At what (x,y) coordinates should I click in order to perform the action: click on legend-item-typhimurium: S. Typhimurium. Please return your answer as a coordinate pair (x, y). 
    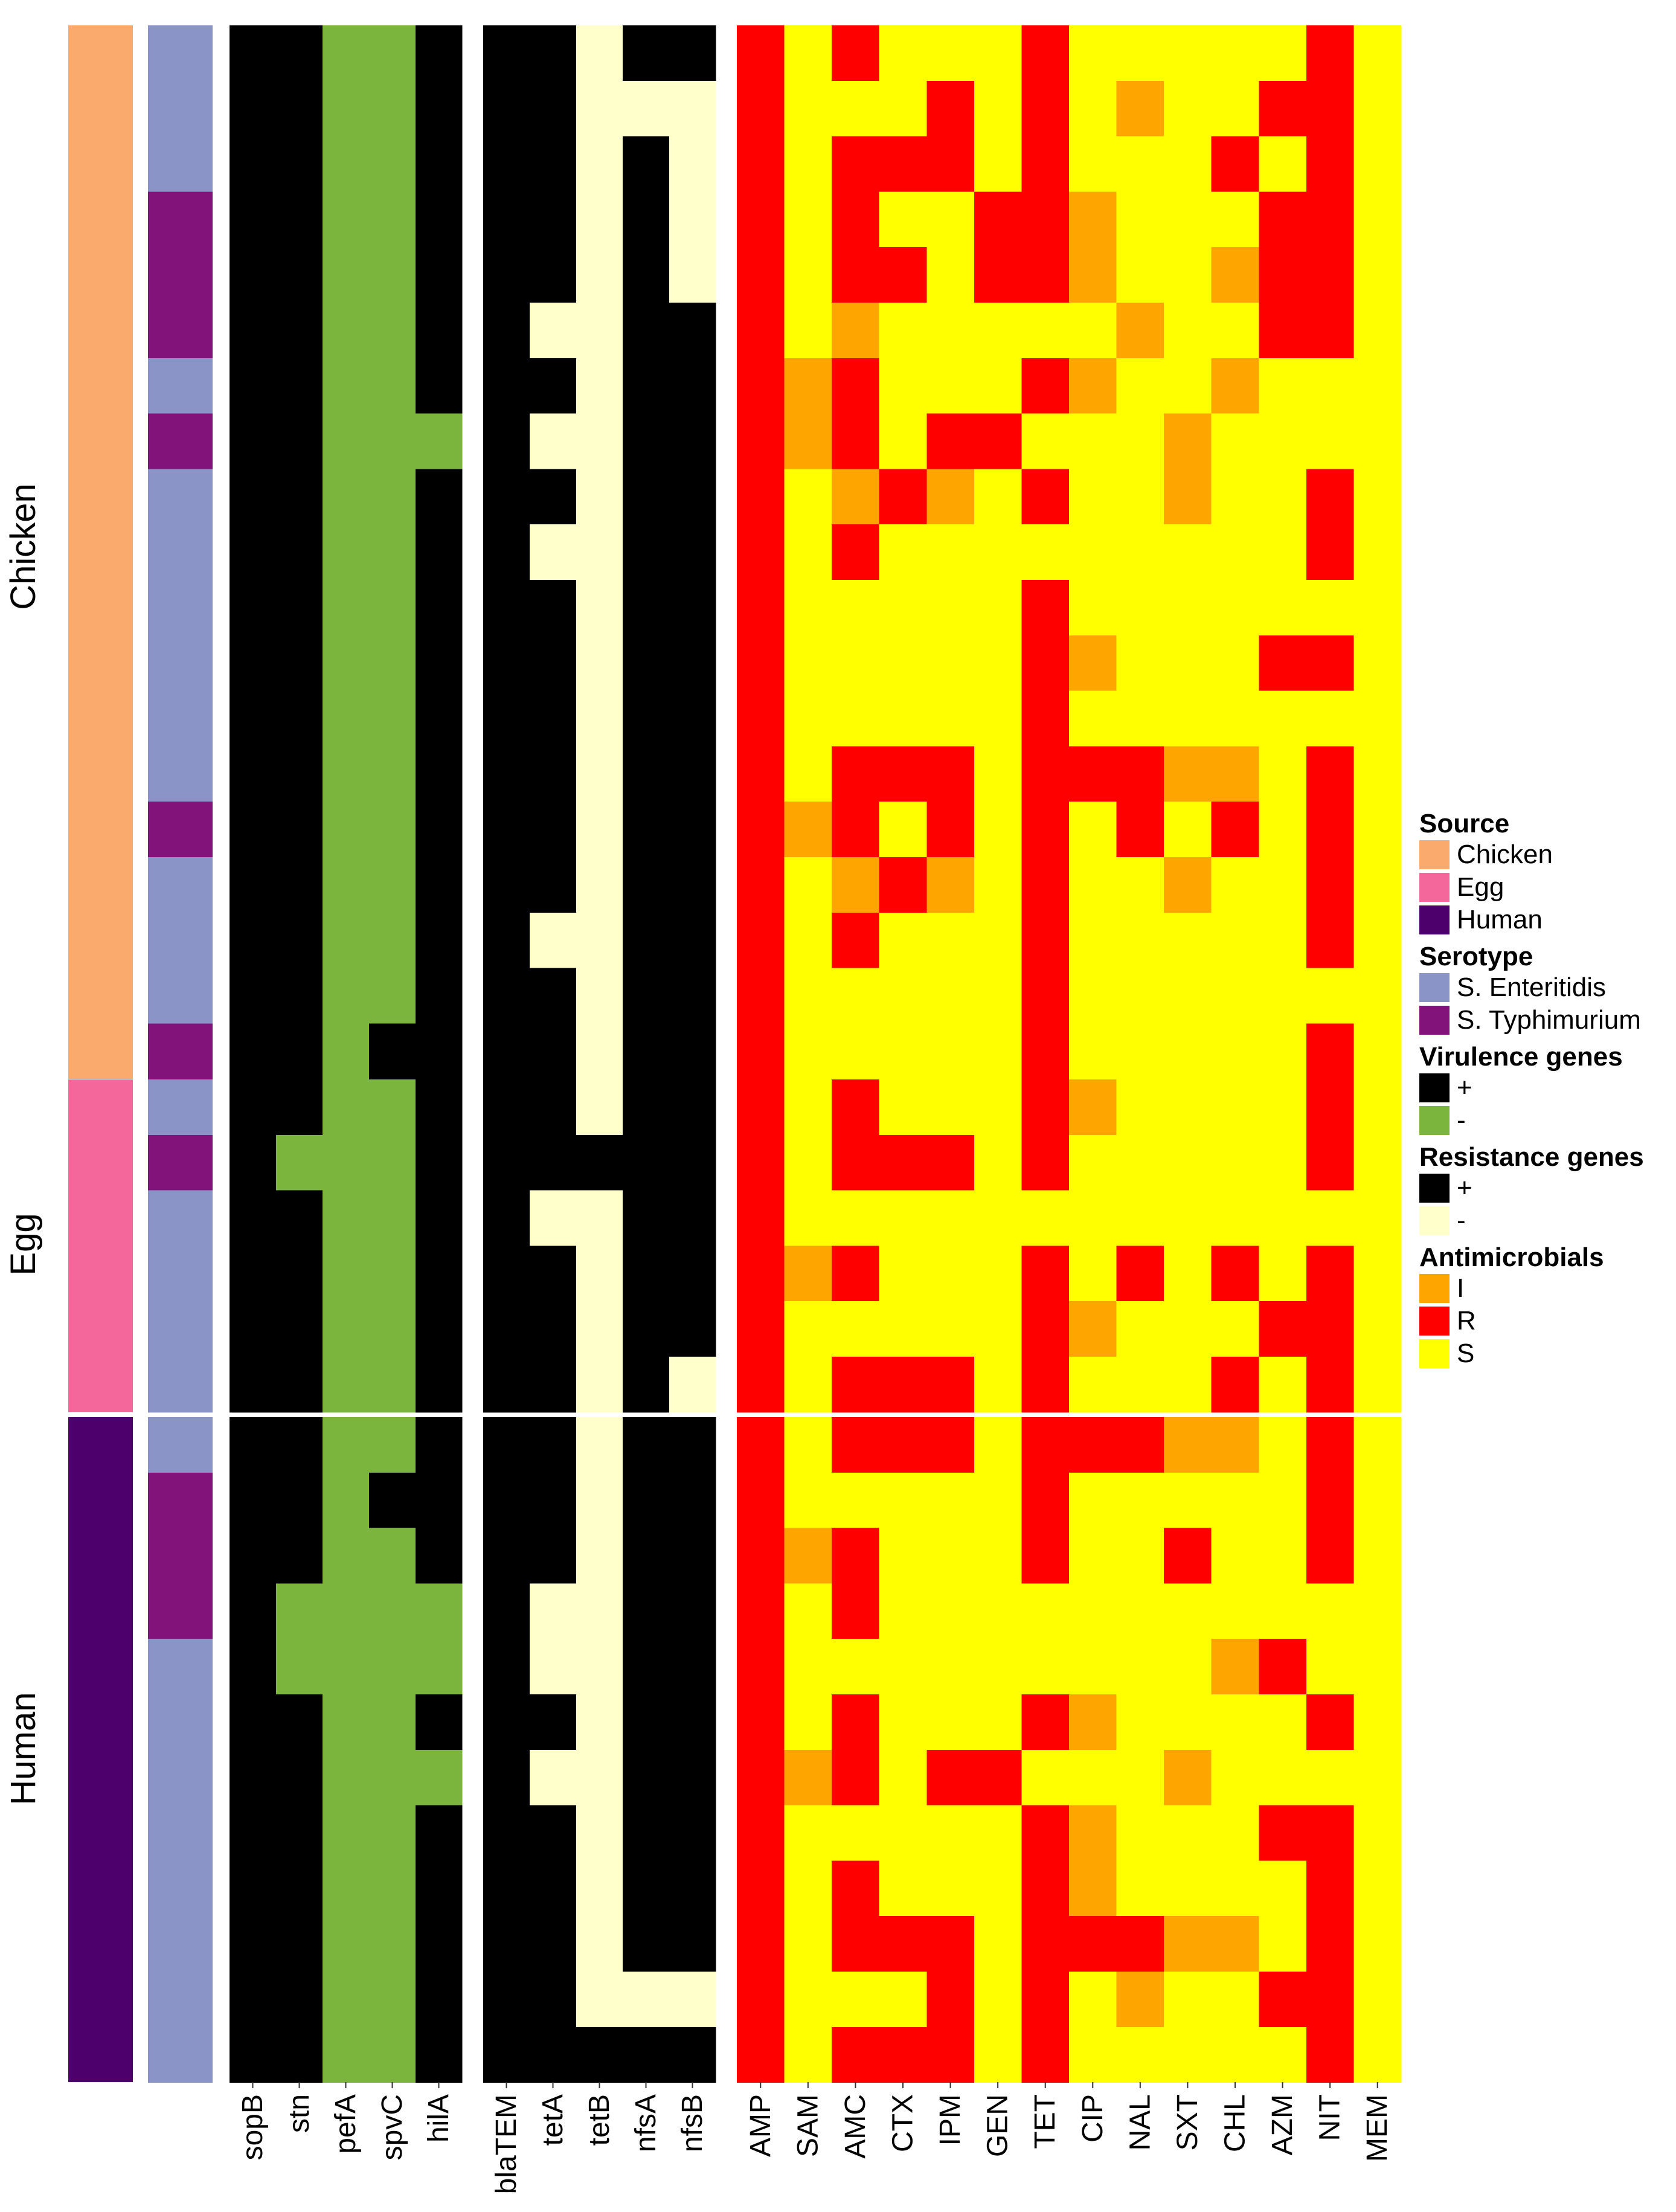
    Looking at the image, I should click on (1532, 1020).